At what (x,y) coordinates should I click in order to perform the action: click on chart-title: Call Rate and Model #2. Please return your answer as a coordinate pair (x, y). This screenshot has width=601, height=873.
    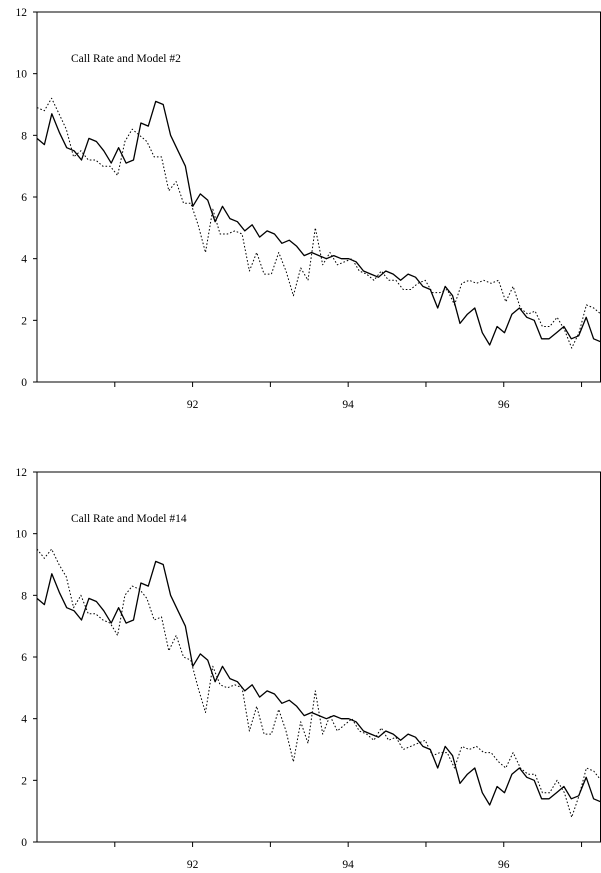
    Looking at the image, I should click on (126, 59).